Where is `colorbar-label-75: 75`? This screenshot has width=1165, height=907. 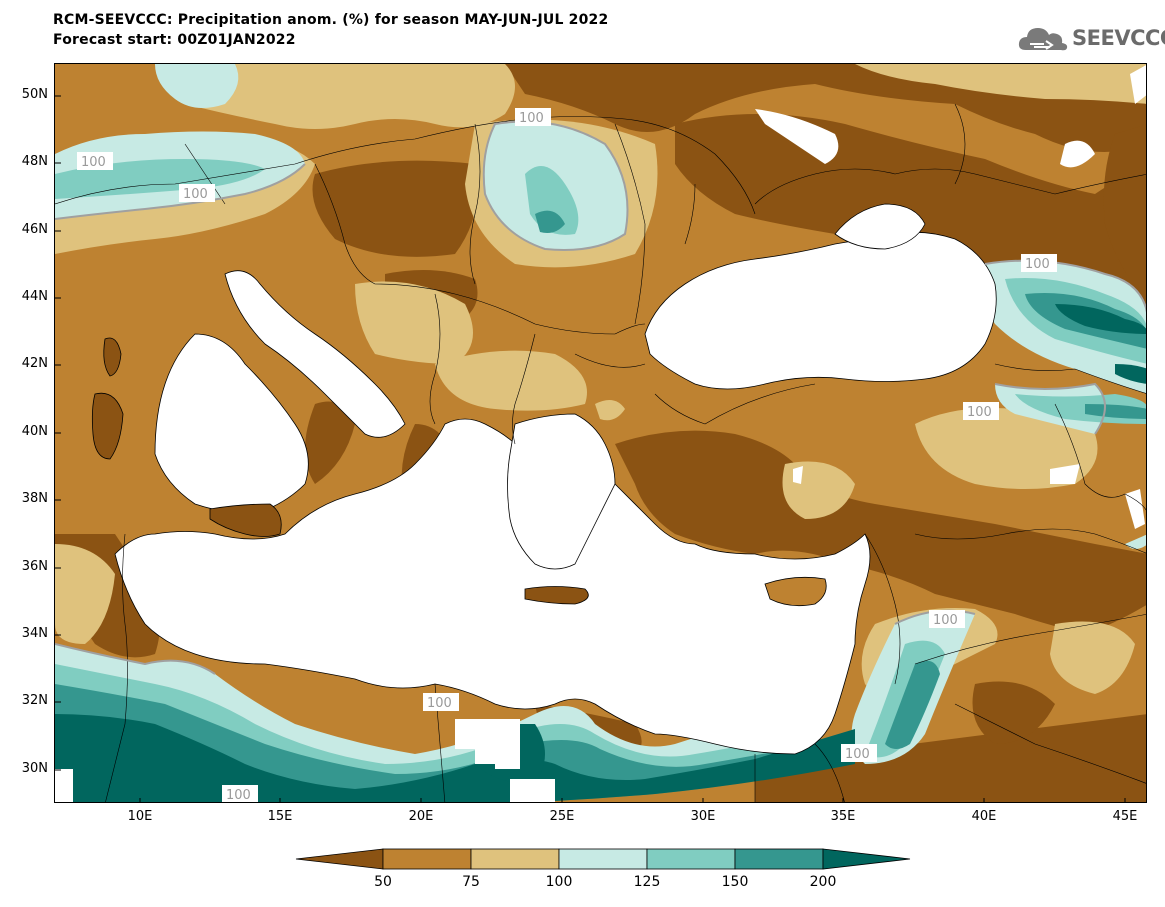
colorbar-label-75: 75 is located at coordinates (471, 882).